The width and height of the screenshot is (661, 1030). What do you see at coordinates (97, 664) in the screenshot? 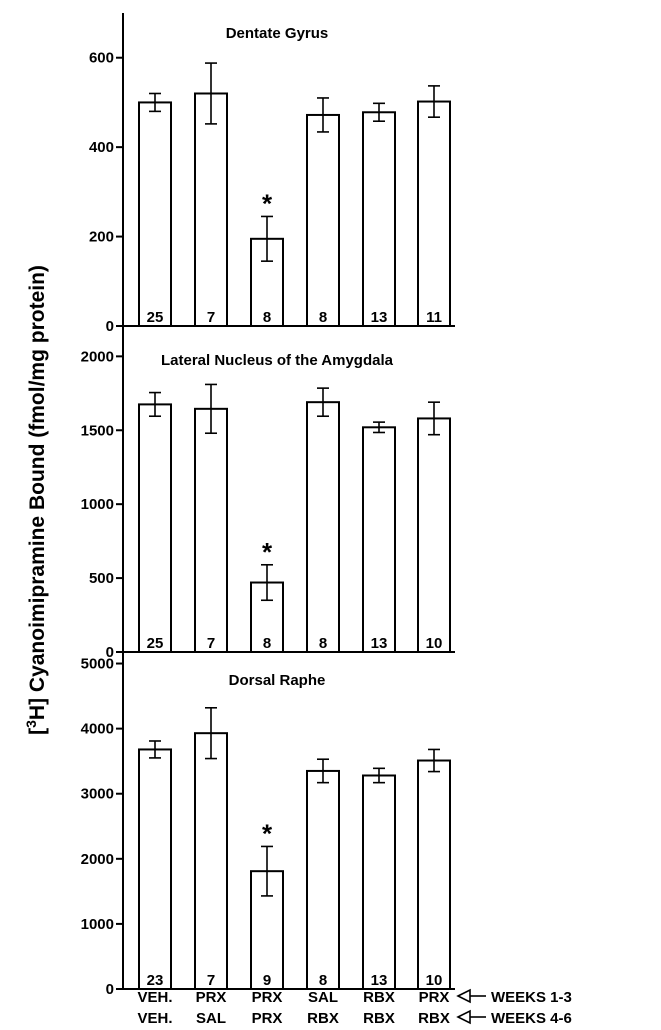
I see `y-tick-label: 5000` at bounding box center [97, 664].